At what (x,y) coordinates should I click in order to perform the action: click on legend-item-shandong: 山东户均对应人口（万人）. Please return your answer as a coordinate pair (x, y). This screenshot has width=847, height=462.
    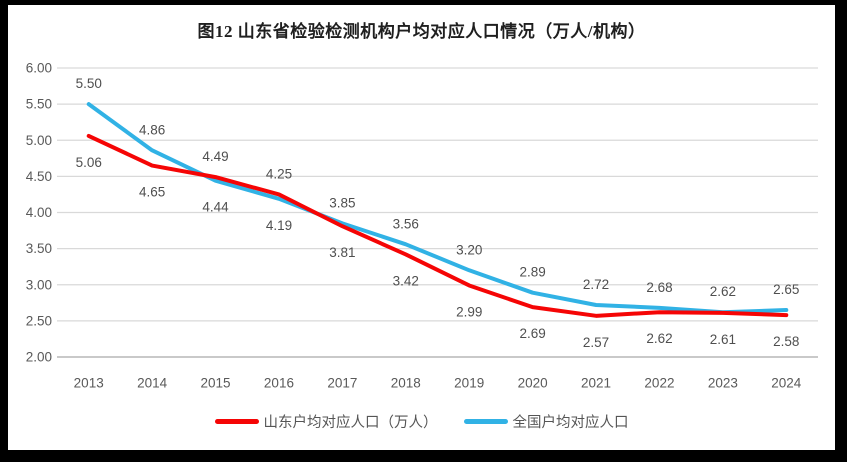
    Looking at the image, I should click on (326, 421).